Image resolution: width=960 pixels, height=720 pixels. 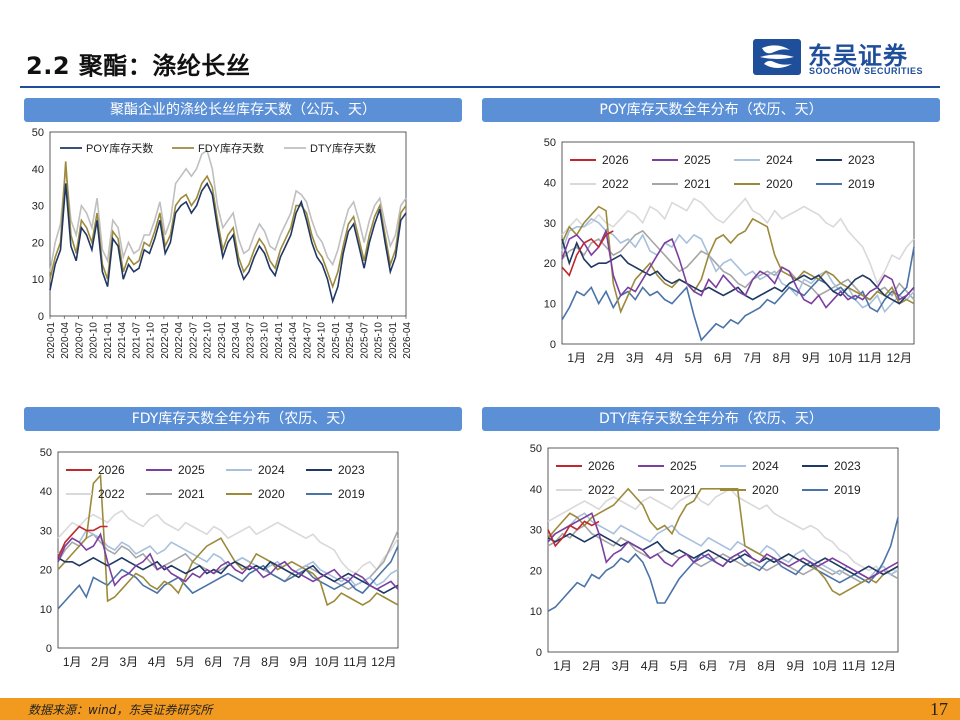 What do you see at coordinates (694, 358) in the screenshot?
I see `x-tick-label: 5月` at bounding box center [694, 358].